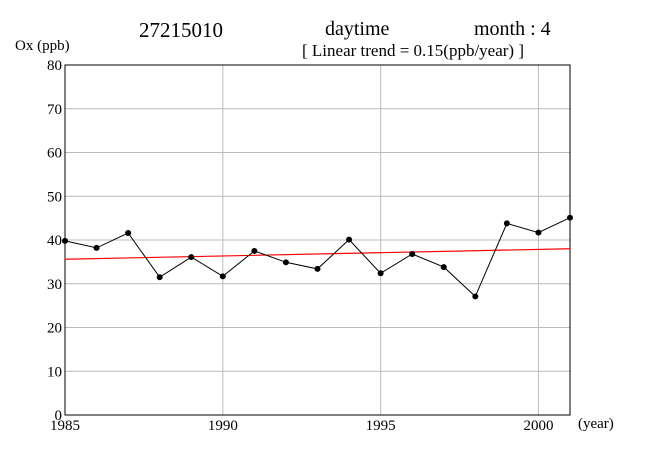 The image size is (650, 459). I want to click on y-tick-label: 70, so click(54, 110).